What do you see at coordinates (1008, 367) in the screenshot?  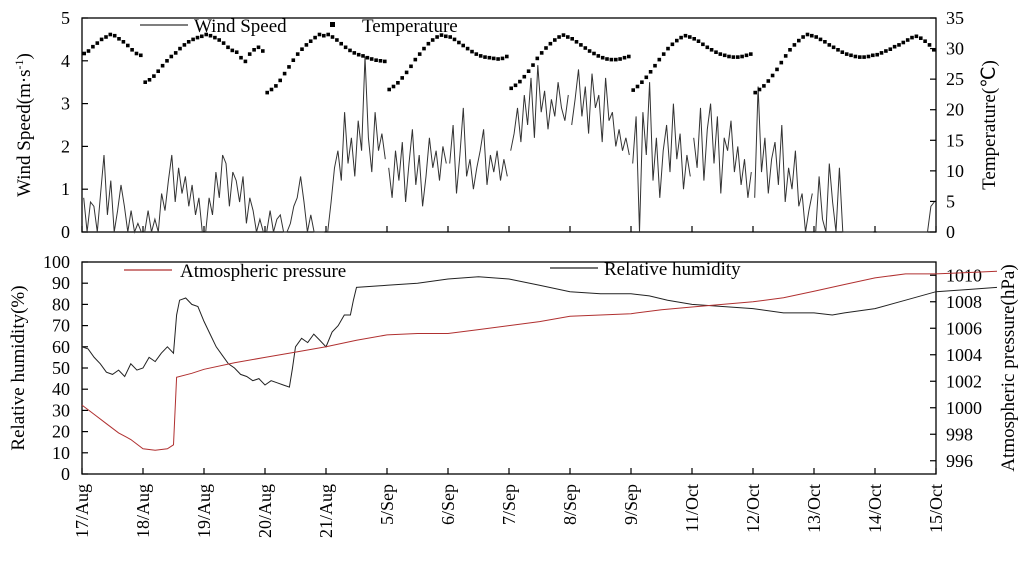 I see `atmospheric-pressure-axis-label: Atmospheric pressure(hPa)` at bounding box center [1008, 367].